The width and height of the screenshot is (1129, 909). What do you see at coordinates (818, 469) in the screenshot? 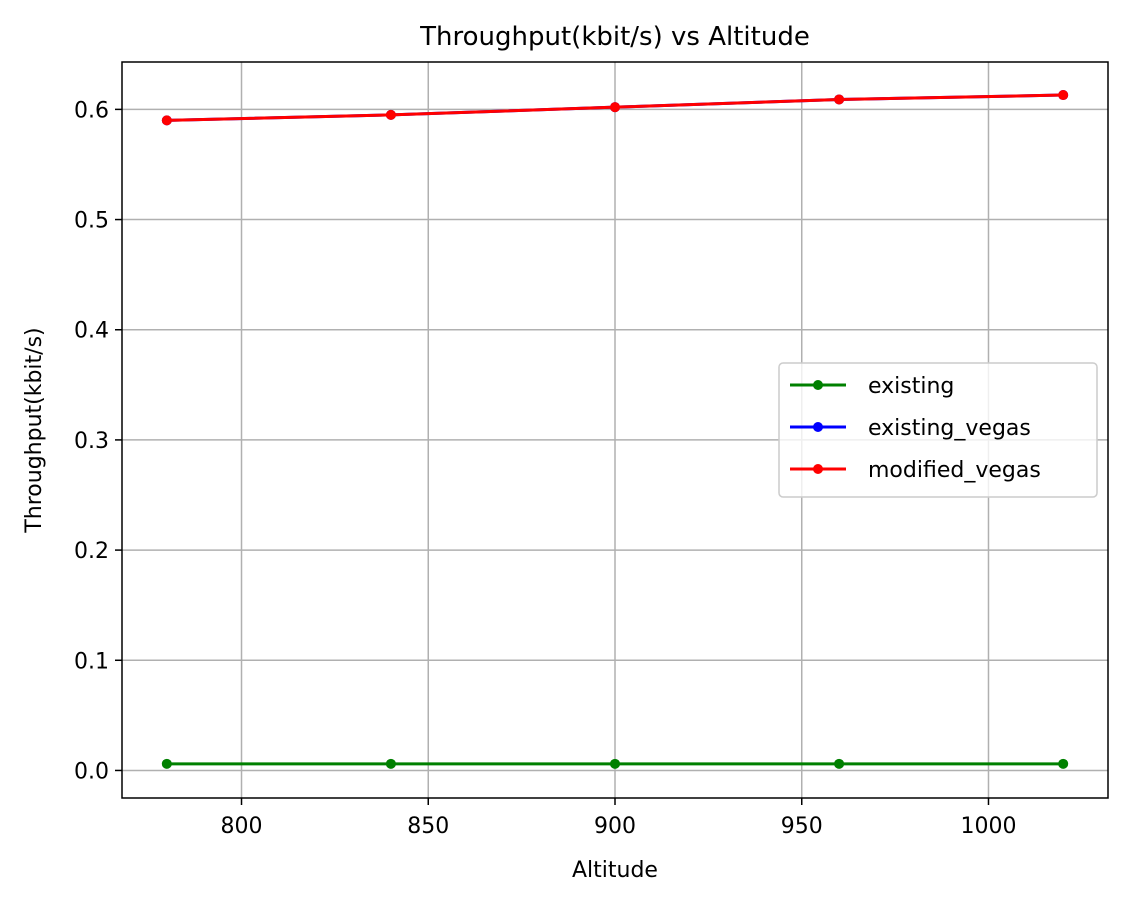
I see `legend-marker-modified-vegas` at bounding box center [818, 469].